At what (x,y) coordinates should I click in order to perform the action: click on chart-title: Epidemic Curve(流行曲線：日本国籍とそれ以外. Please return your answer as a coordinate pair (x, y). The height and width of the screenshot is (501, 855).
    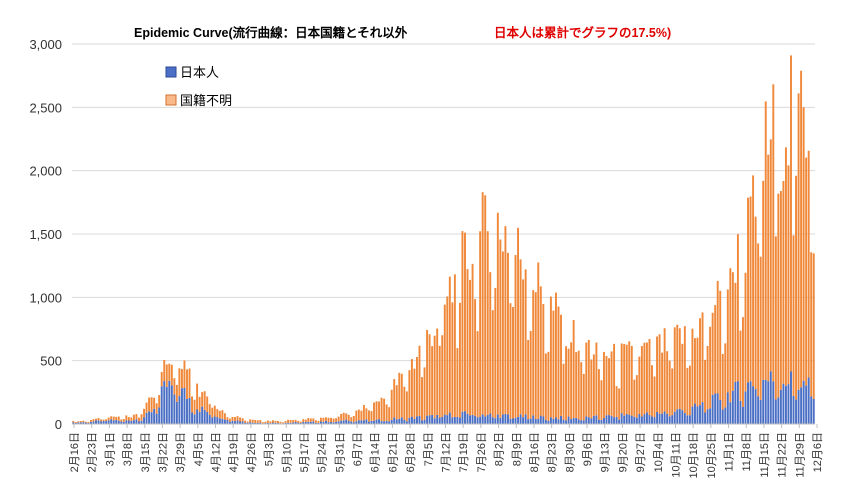
    Looking at the image, I should click on (271, 32).